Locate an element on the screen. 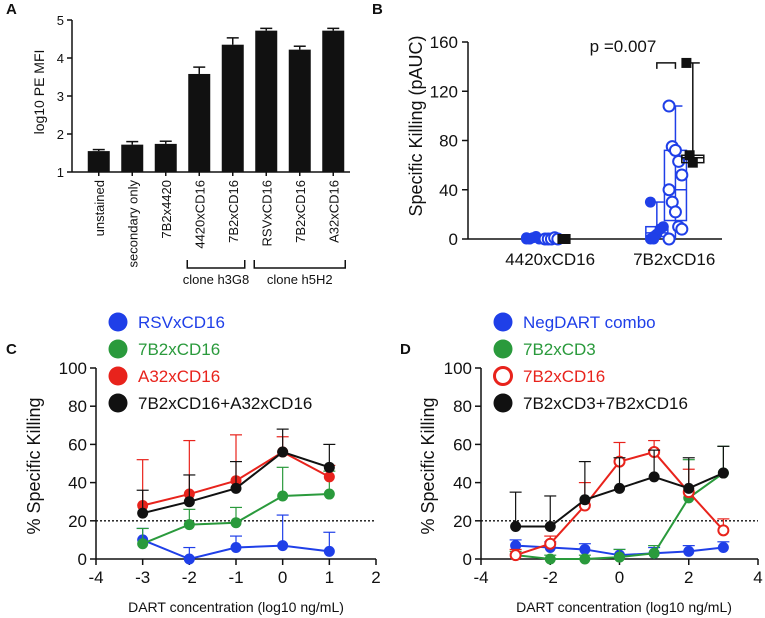 This screenshot has height=618, width=765. panel-a-category-label: RSVxCD16 is located at coordinates (266, 213).